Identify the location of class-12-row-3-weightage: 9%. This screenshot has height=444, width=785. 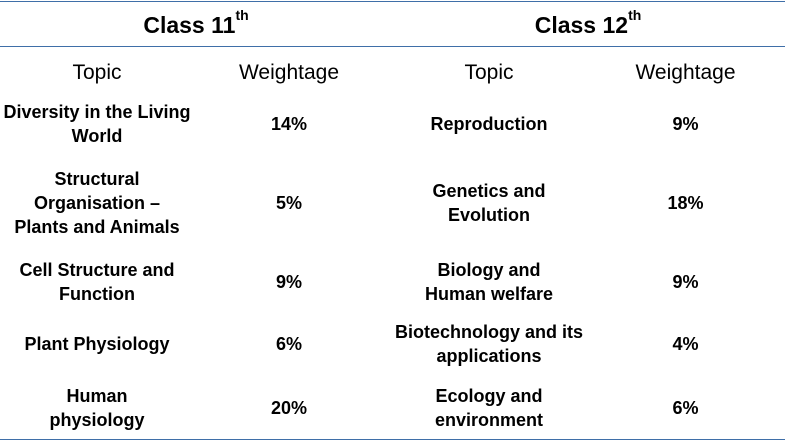
(685, 282).